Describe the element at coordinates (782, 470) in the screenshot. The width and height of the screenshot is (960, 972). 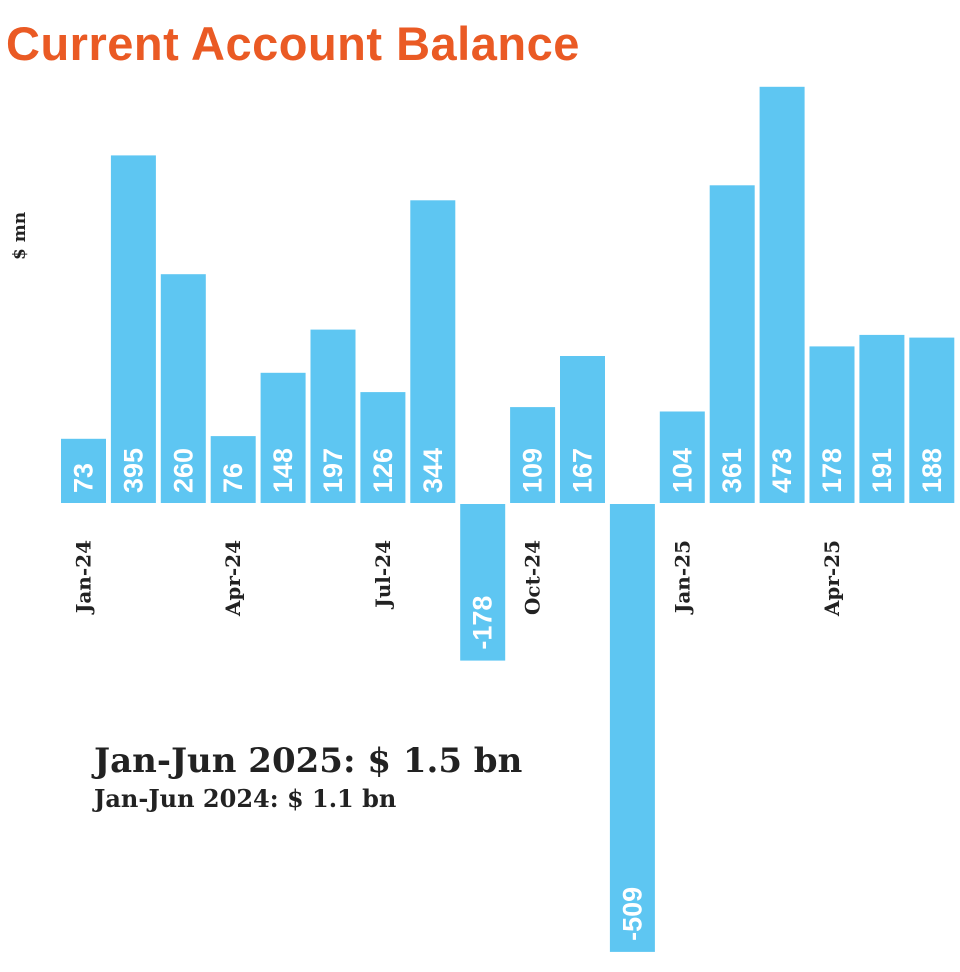
I see `data-label-Mar-25: 473` at that location.